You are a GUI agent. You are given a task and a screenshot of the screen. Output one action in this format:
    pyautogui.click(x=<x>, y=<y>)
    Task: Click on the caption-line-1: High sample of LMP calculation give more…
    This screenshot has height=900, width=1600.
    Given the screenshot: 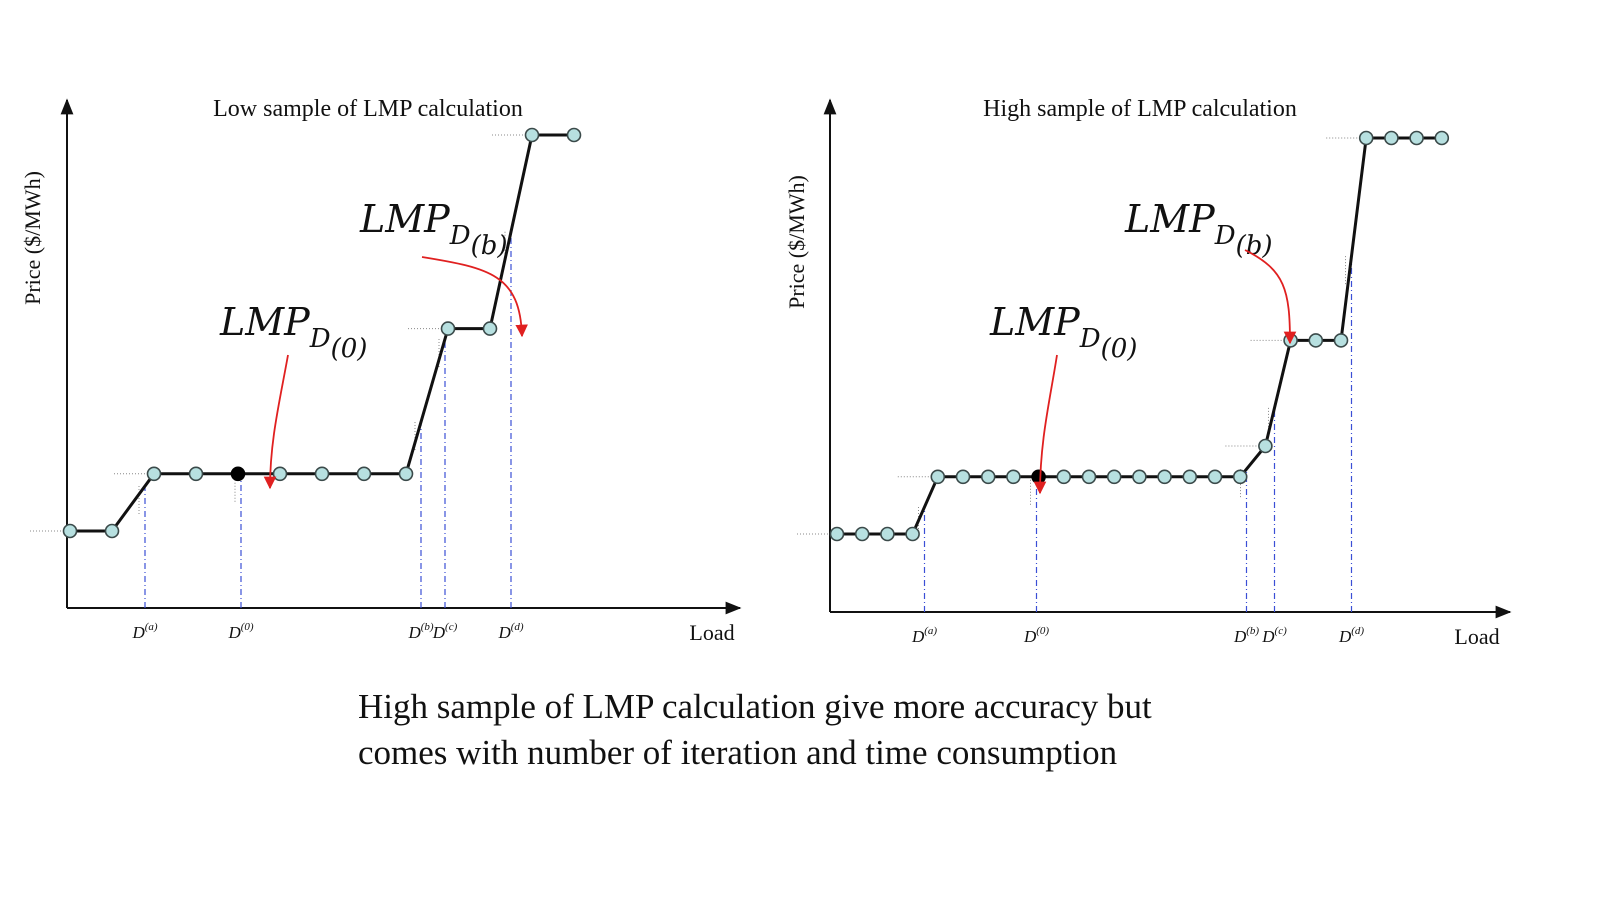 What is the action you would take?
    pyautogui.click(x=755, y=706)
    